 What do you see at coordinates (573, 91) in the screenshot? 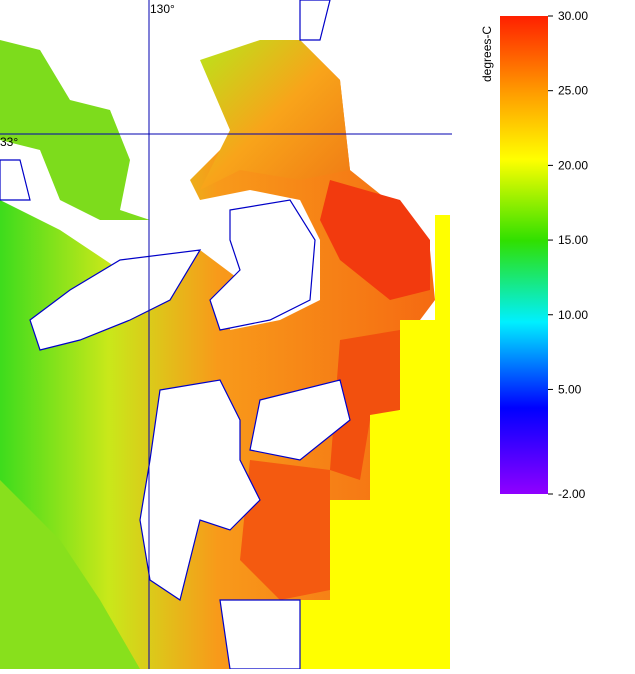
I see `colorbar-tick-label: 25.00` at bounding box center [573, 91].